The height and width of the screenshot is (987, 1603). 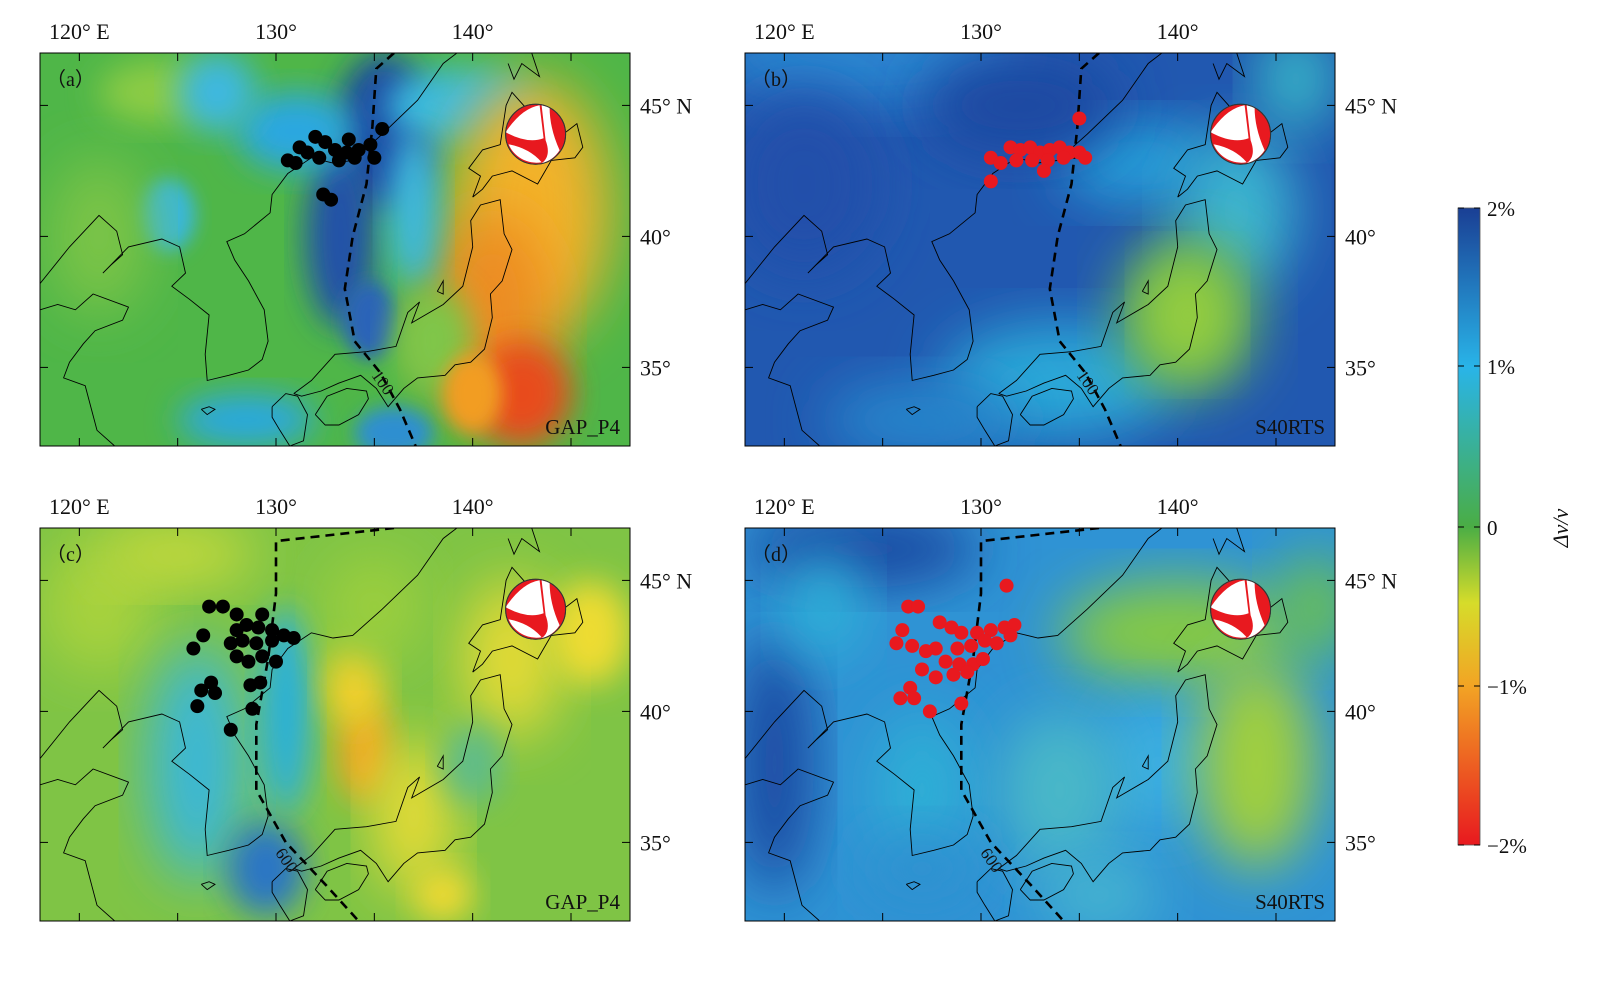 I want to click on colorbar-tick-label: 2%, so click(x=1501, y=209).